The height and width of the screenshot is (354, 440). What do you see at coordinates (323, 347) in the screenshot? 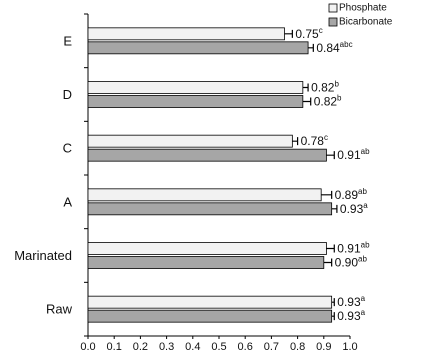
I see `x-tick-label: 0.9` at bounding box center [323, 347].